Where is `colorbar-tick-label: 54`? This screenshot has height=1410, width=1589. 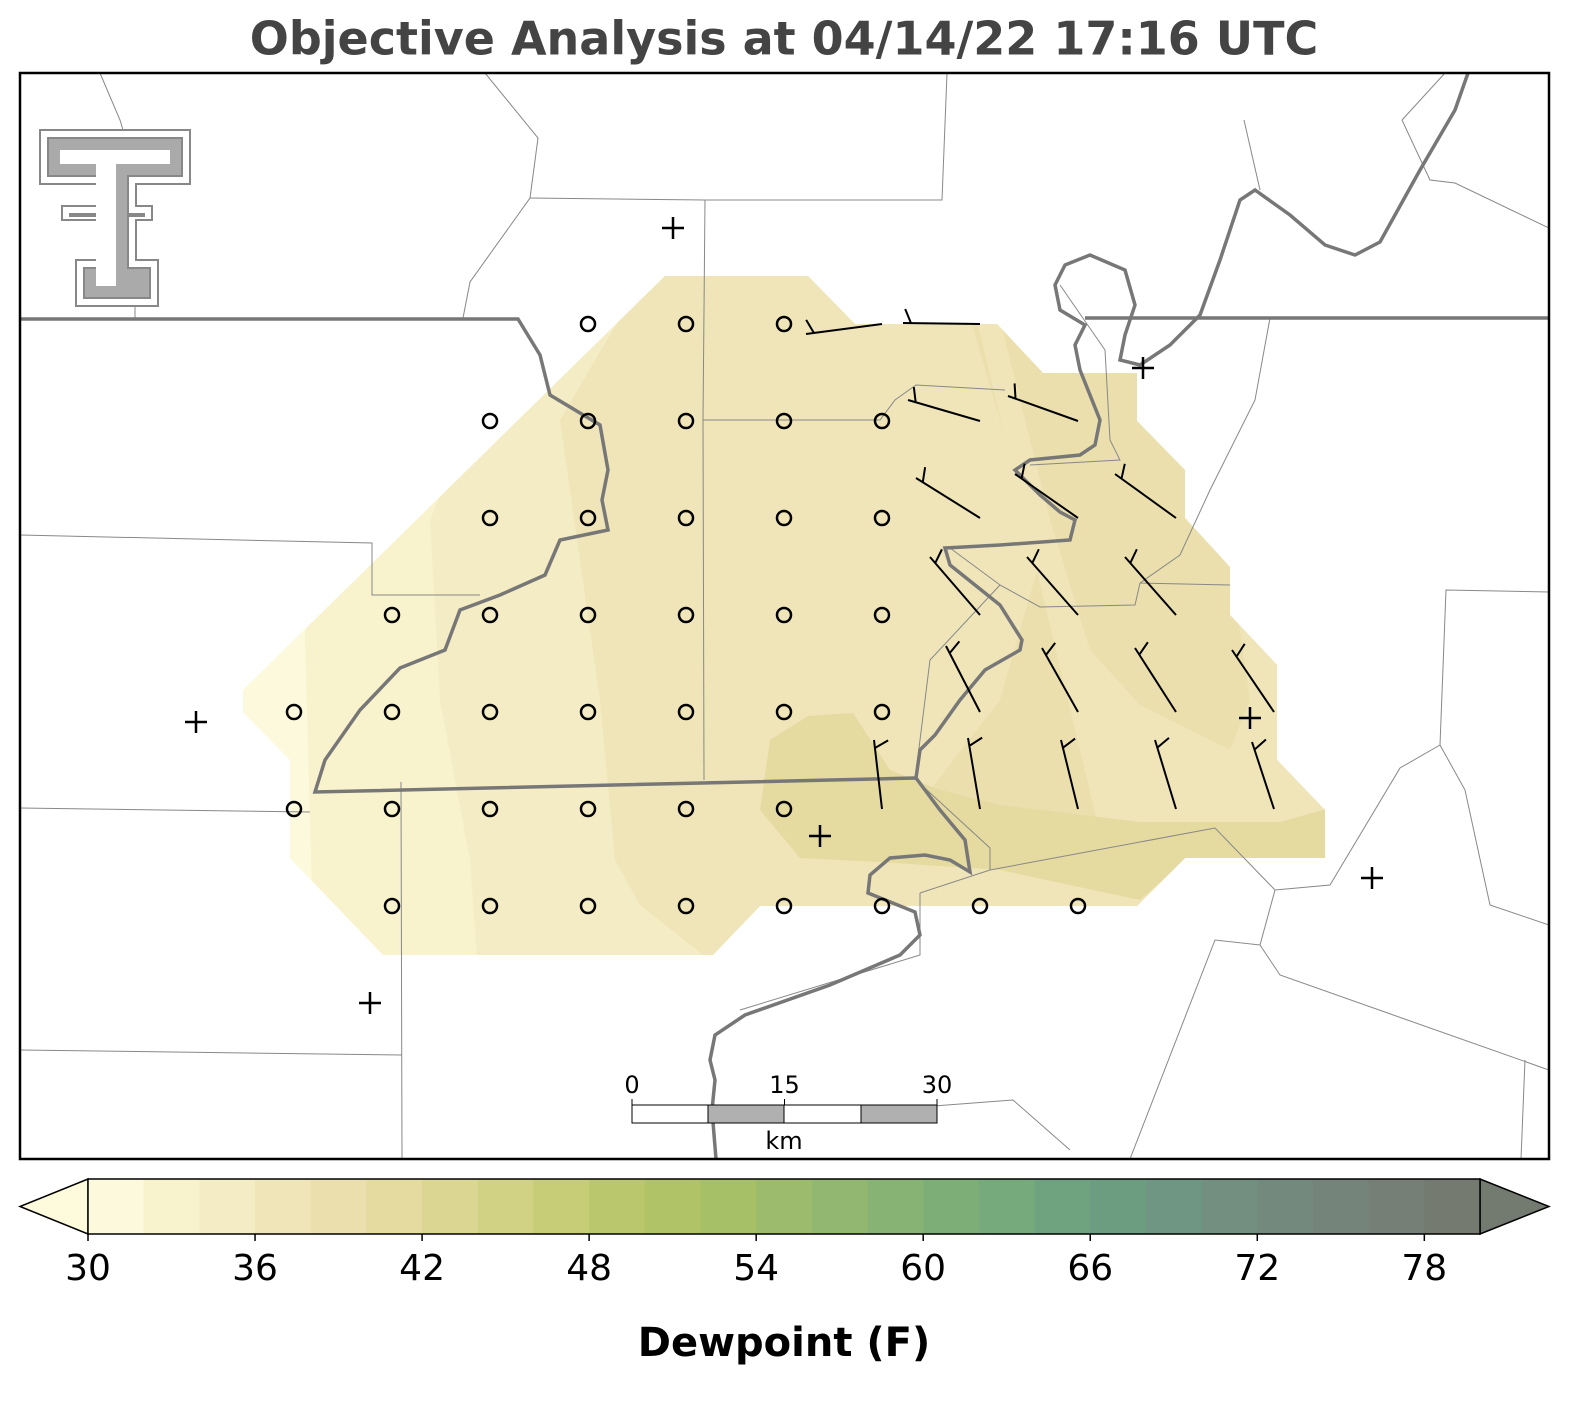
colorbar-tick-label: 54 is located at coordinates (756, 1268).